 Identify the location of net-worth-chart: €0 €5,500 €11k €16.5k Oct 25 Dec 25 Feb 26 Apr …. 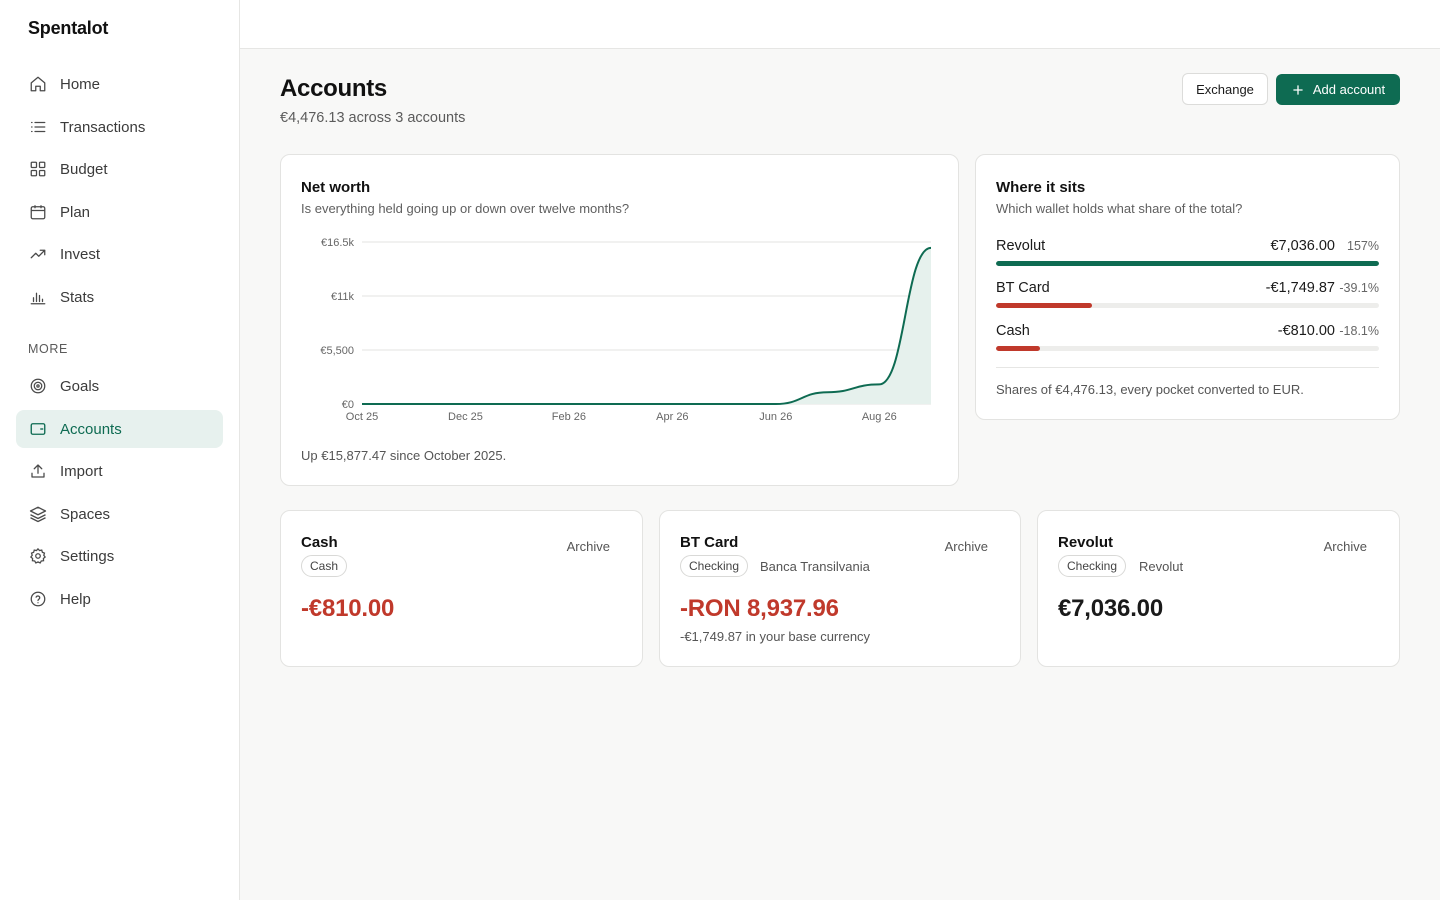
(626, 330).